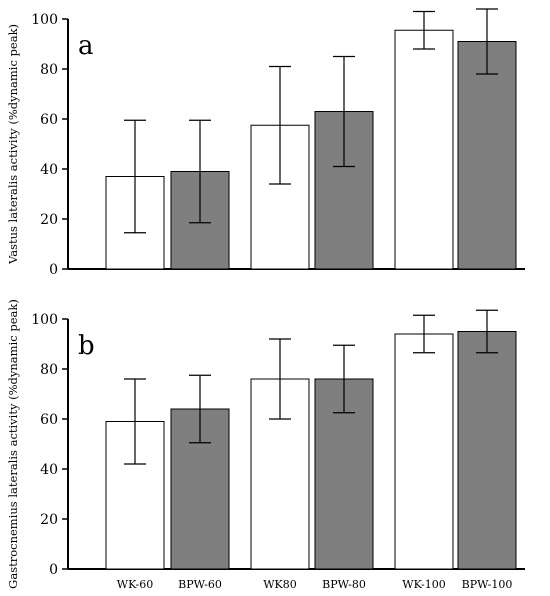  What do you see at coordinates (280, 584) in the screenshot?
I see `x-tick-label: WK80` at bounding box center [280, 584].